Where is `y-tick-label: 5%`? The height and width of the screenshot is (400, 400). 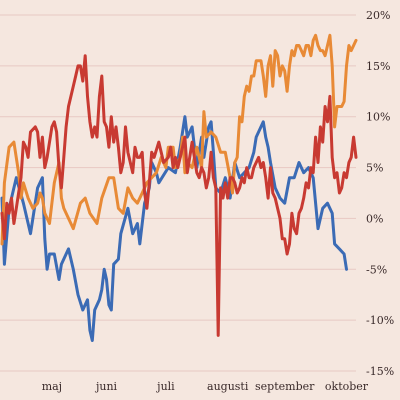 y-tick-label: 5% is located at coordinates (374, 168).